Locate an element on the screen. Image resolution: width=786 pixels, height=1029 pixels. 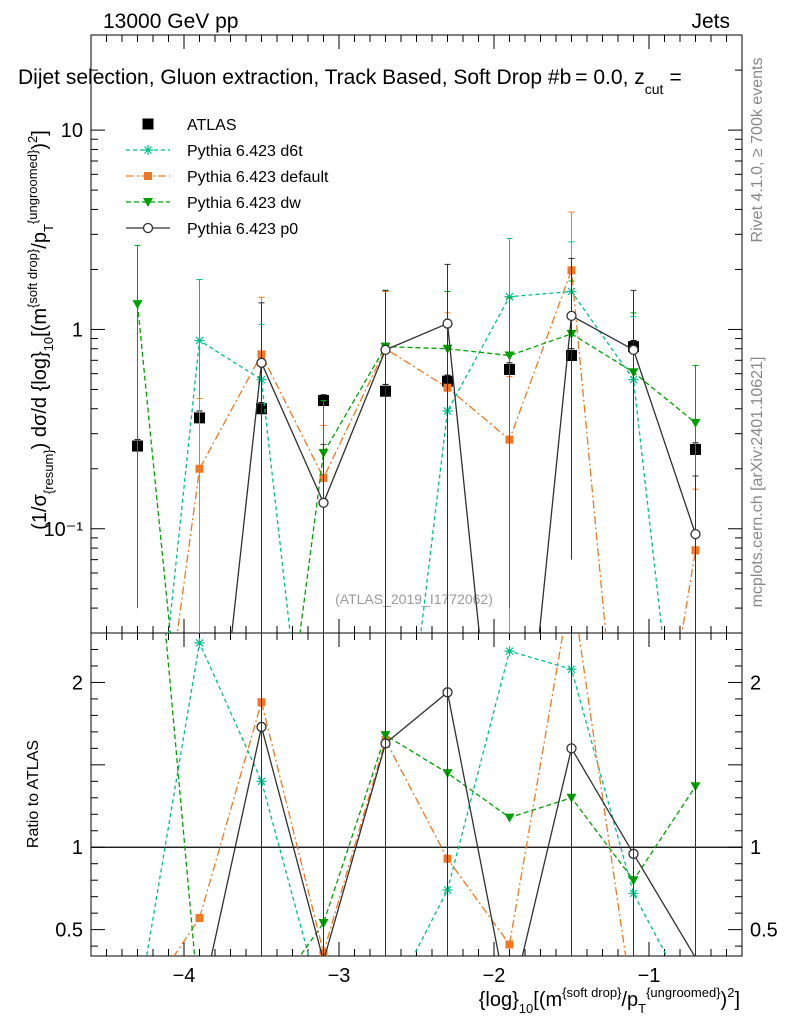
ratio-tick-label: 1 is located at coordinates (77, 848).